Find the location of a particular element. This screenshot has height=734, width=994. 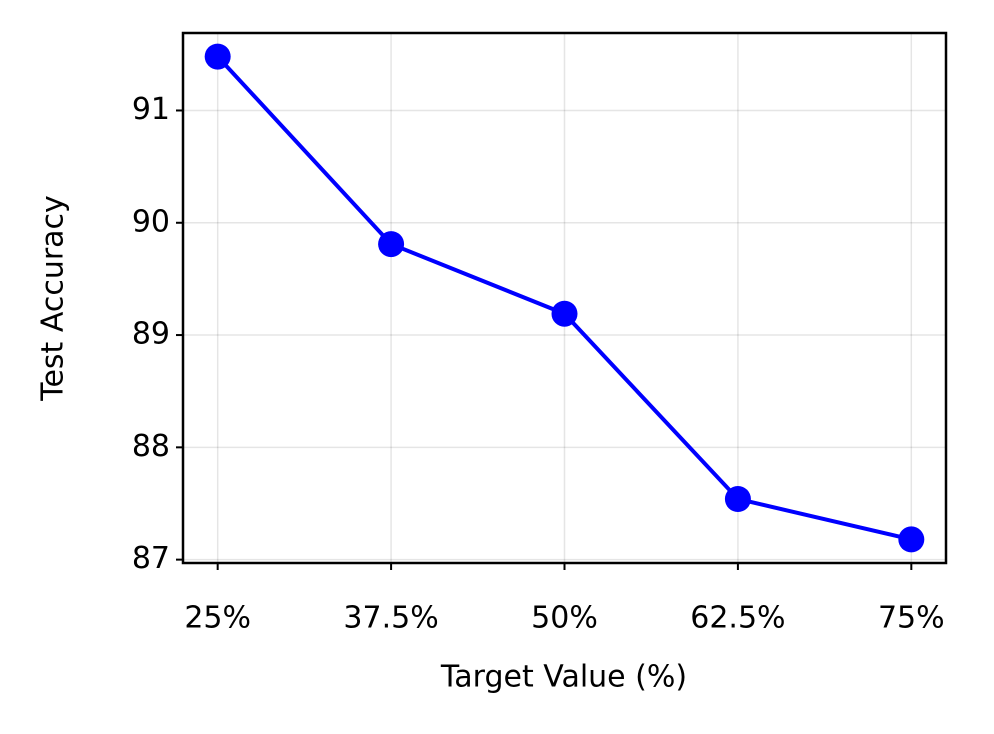

y-tick-label: 89 is located at coordinates (151, 334).